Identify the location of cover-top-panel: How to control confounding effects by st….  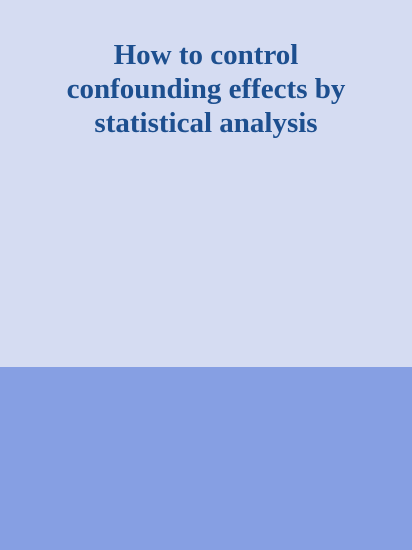
(206, 89).